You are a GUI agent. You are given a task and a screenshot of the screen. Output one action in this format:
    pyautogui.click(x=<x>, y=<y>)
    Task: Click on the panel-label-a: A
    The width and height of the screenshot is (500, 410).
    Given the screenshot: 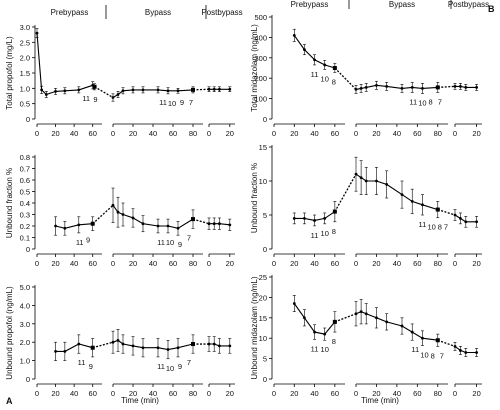 What is the action you would take?
    pyautogui.click(x=9, y=401)
    